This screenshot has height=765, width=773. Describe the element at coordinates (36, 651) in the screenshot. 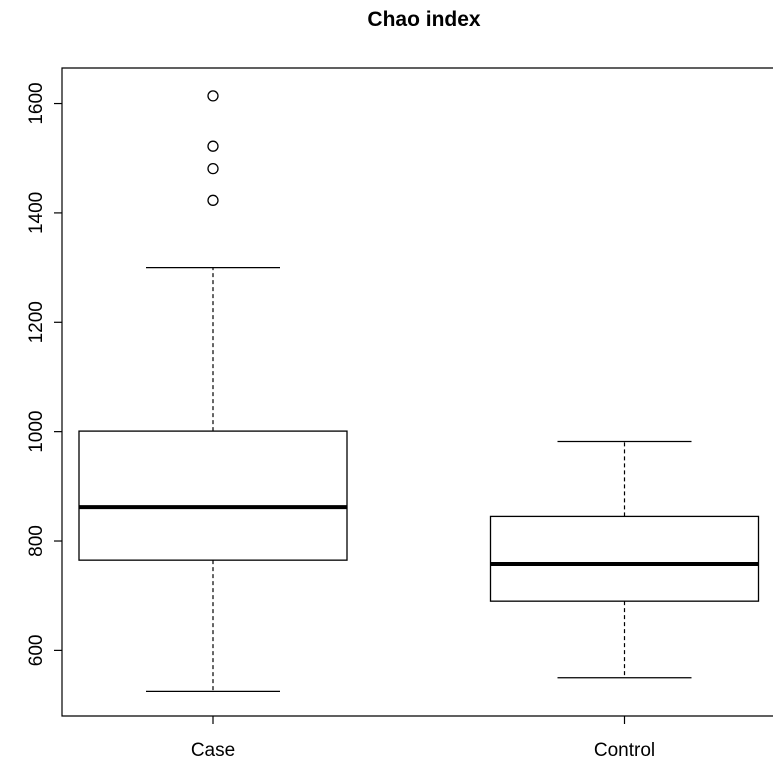

I see `y-tick-label: 600` at that location.